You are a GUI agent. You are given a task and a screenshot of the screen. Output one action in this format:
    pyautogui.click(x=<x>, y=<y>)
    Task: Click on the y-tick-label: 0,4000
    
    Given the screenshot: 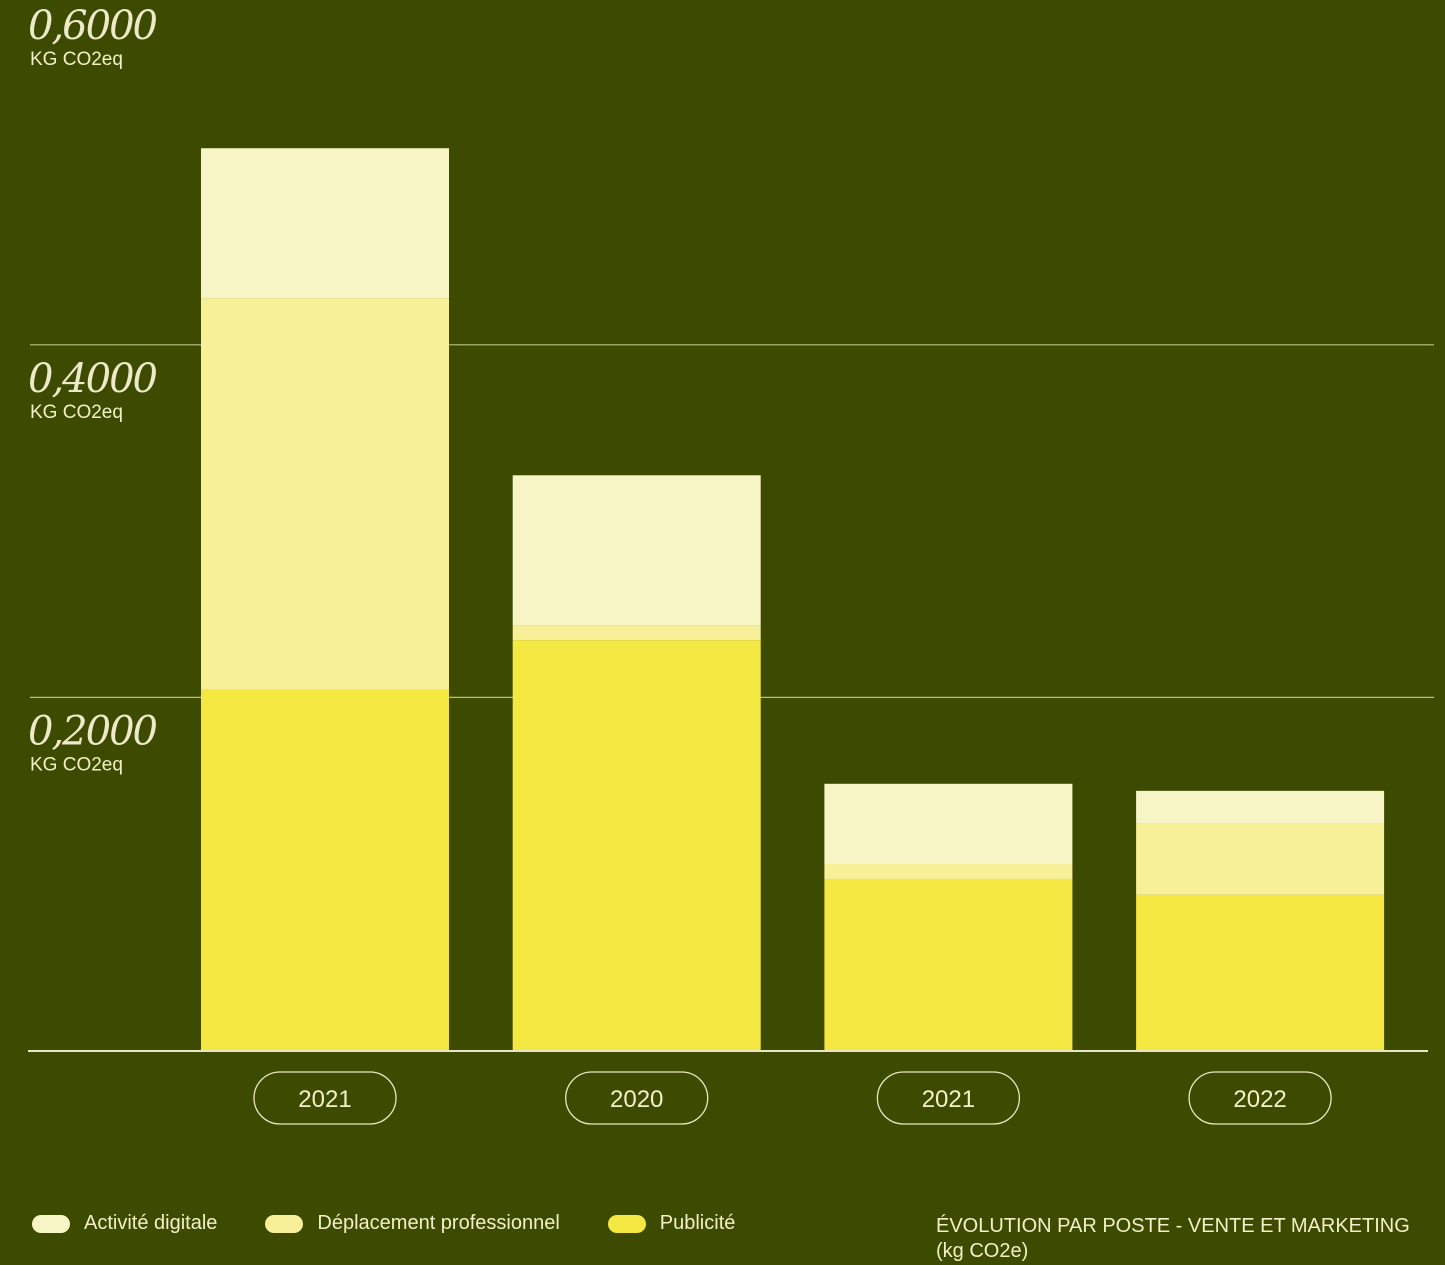 What is the action you would take?
    pyautogui.click(x=93, y=379)
    